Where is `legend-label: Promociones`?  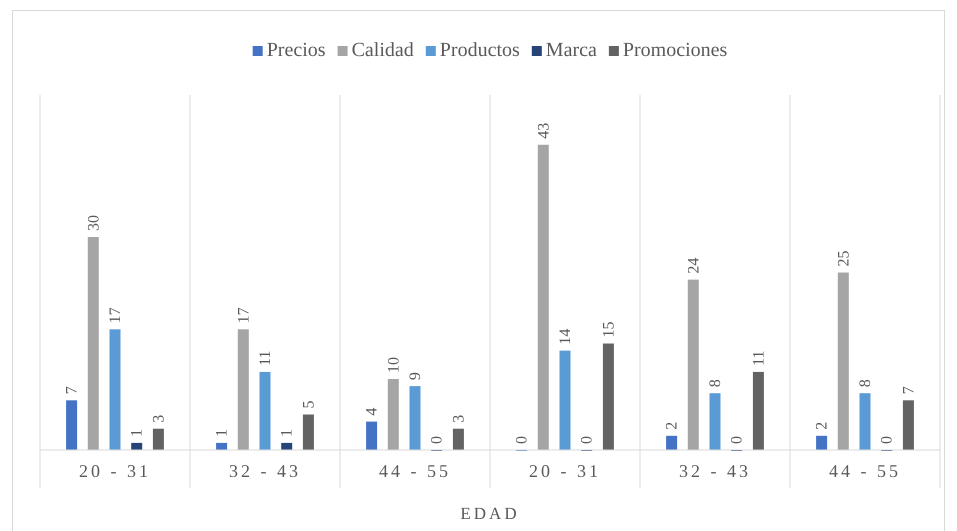 legend-label: Promociones is located at coordinates (675, 50).